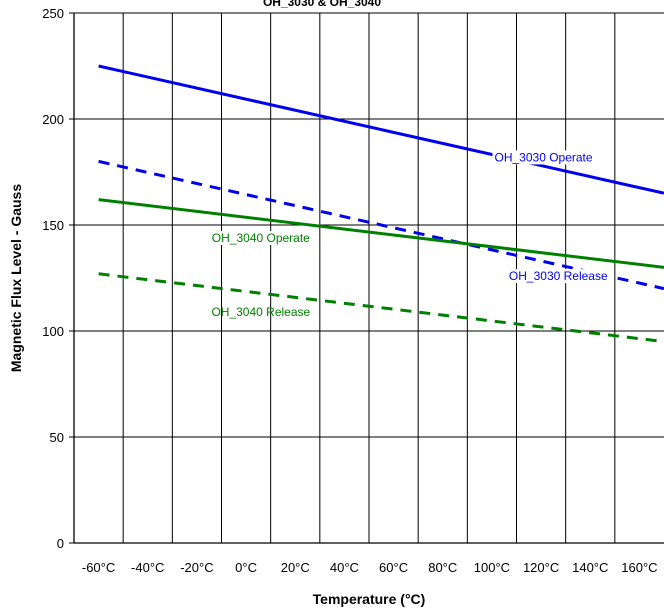  Describe the element at coordinates (246, 567) in the screenshot. I see `x-tick-label: 0°C` at that location.